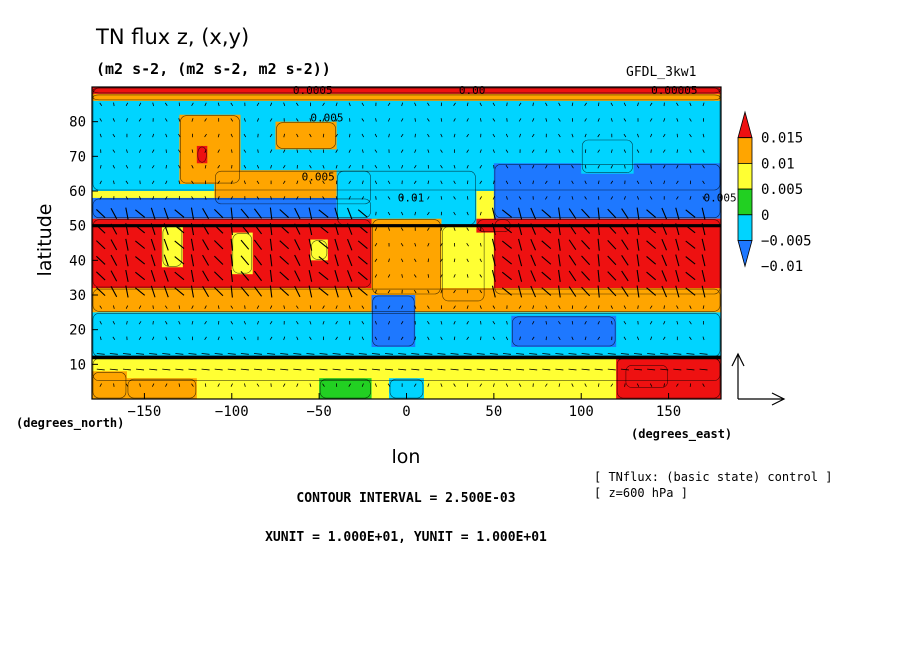 The image size is (904, 654). What do you see at coordinates (713, 477) in the screenshot?
I see `info-line-1: [ TNflux: (basic state) control ]` at bounding box center [713, 477].